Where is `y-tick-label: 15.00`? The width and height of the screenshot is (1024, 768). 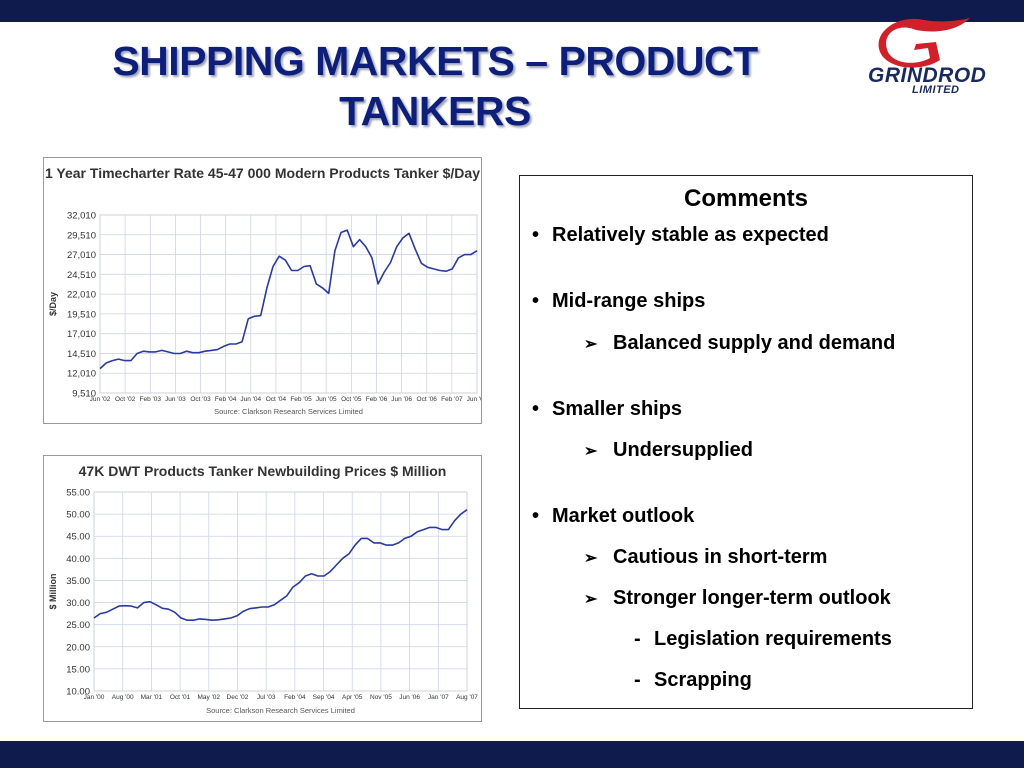
y-tick-label: 15.00 is located at coordinates (78, 669).